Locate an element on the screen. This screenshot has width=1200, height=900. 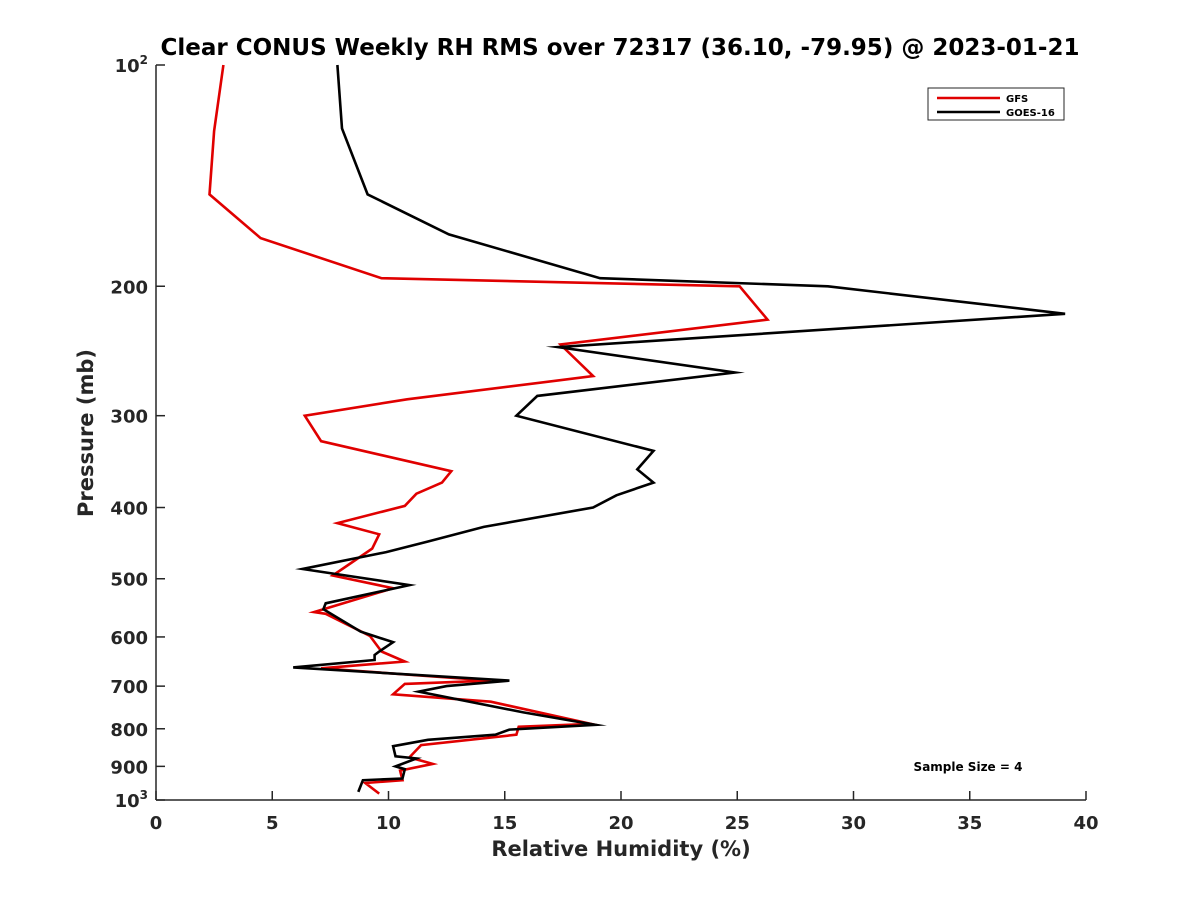
x-axis-label: Relative Humidity (%) is located at coordinates (620, 849).